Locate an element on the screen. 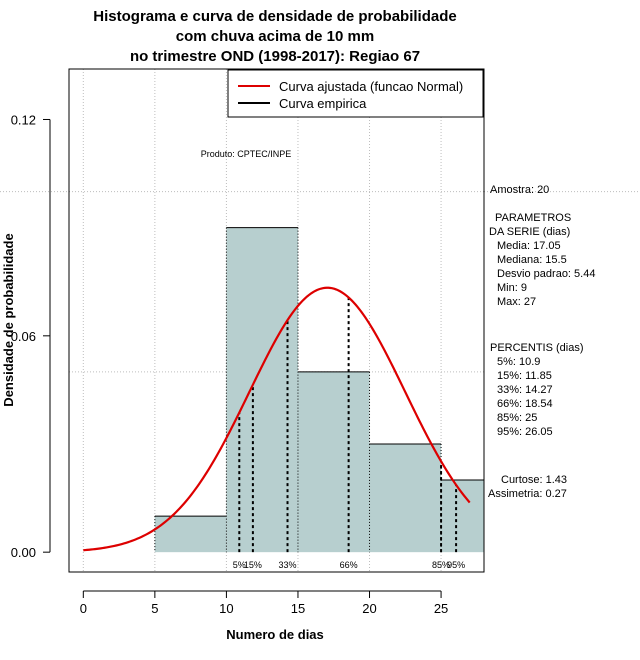  chart-title-line-2: com chuva acima de 10 mm is located at coordinates (275, 36).